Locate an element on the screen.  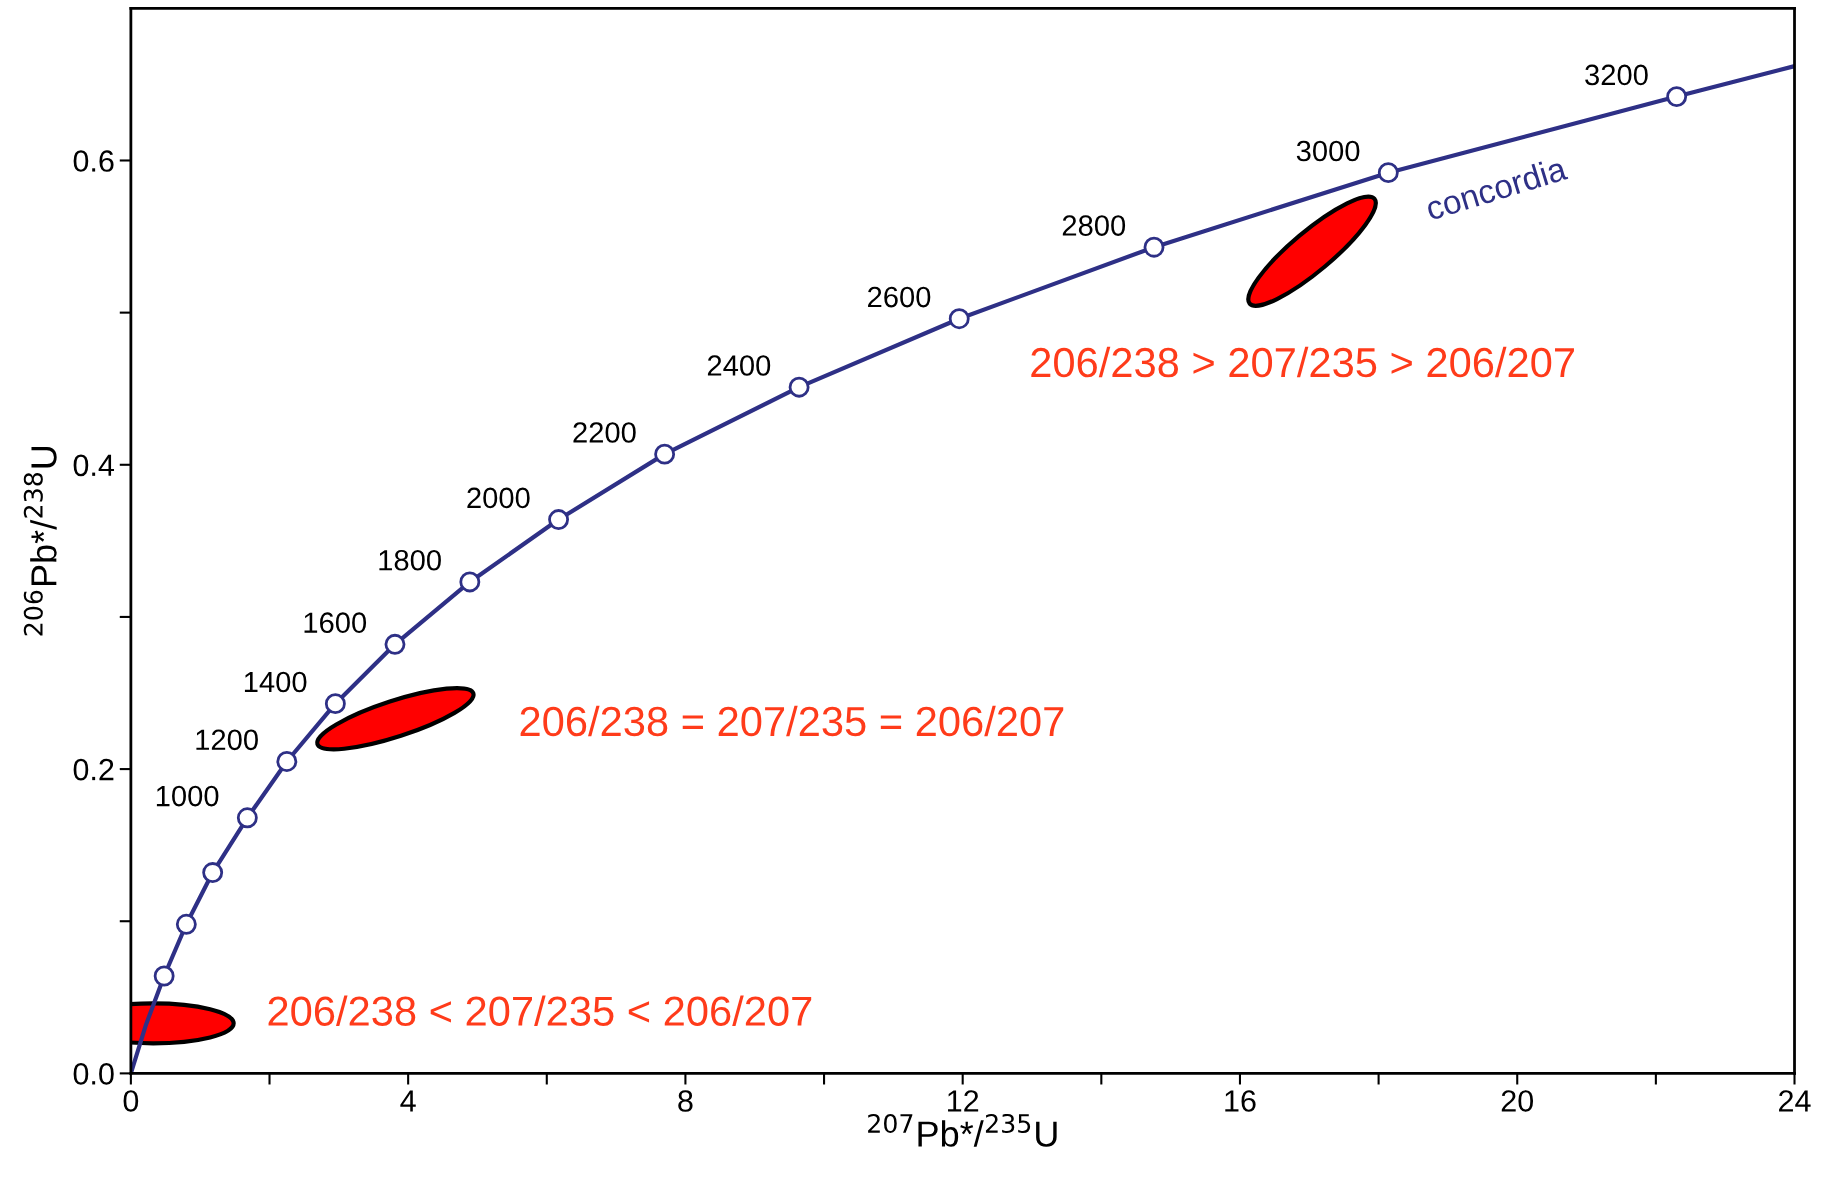
annotation: 206/238 > 207/235 > 206/207 is located at coordinates (1302, 362).